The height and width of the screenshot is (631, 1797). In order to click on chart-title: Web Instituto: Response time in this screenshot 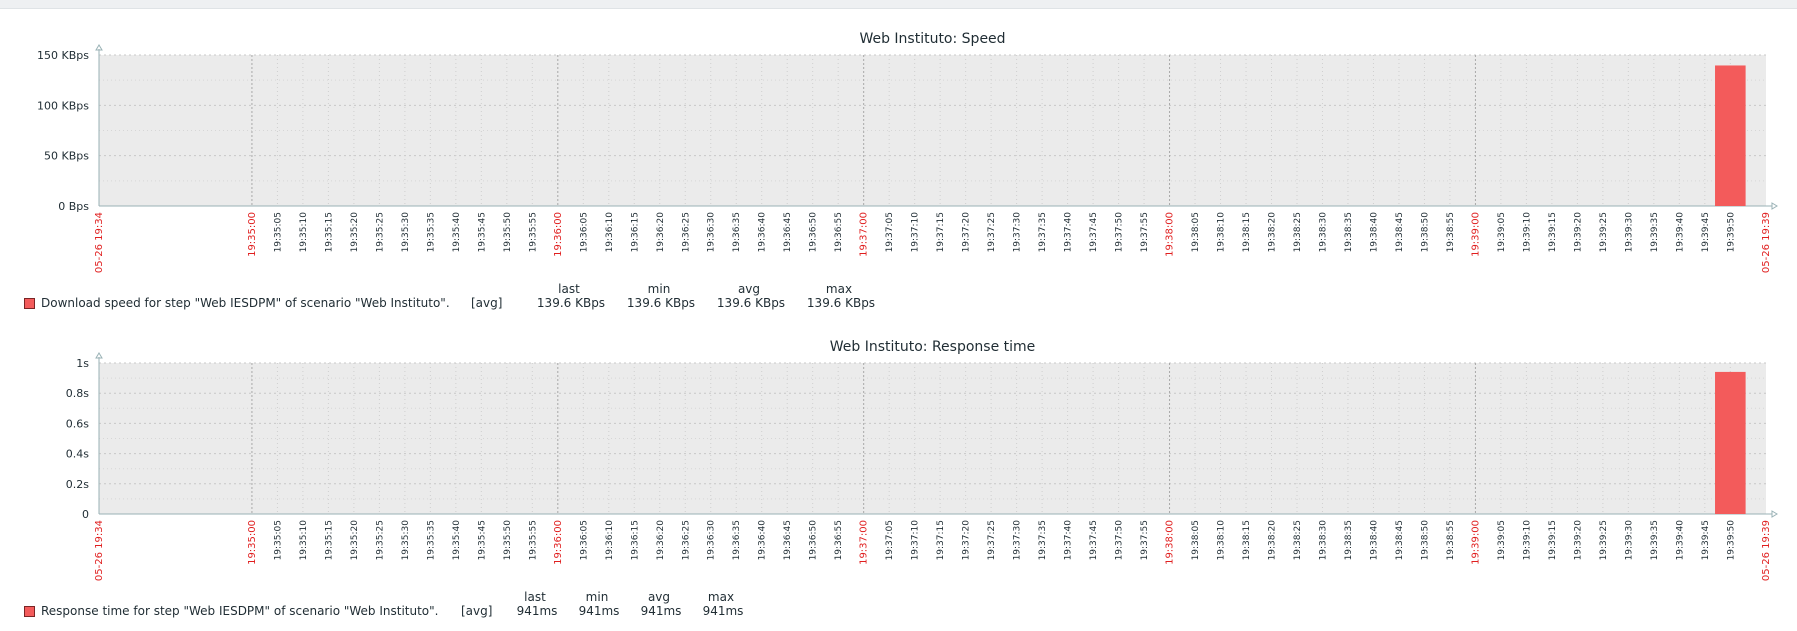, I will do `click(933, 347)`.